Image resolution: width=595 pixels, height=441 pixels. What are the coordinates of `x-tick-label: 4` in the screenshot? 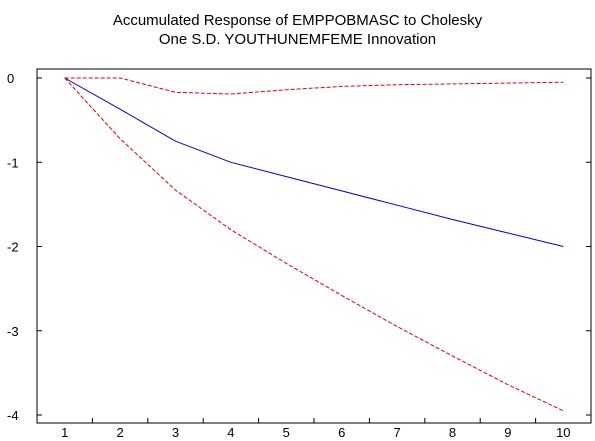 It's located at (230, 432).